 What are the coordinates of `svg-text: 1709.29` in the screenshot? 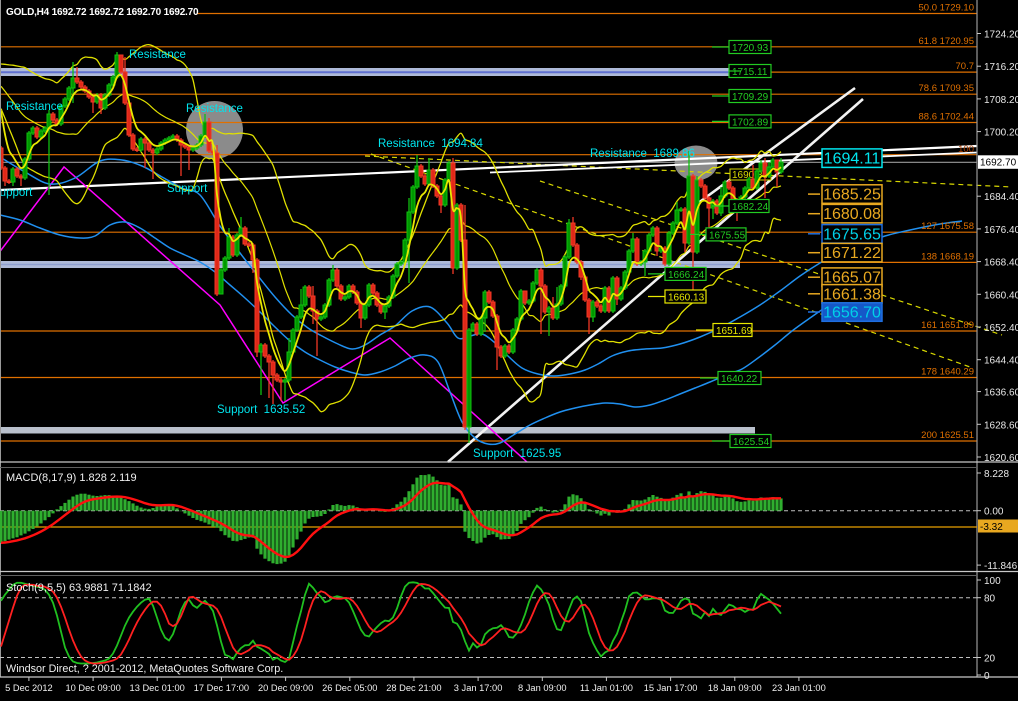 It's located at (750, 97).